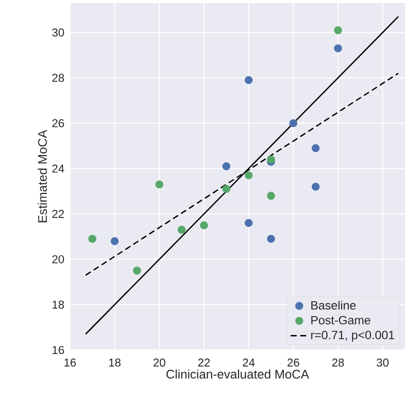  Describe the element at coordinates (58, 78) in the screenshot. I see `y-tick-label: 28` at that location.